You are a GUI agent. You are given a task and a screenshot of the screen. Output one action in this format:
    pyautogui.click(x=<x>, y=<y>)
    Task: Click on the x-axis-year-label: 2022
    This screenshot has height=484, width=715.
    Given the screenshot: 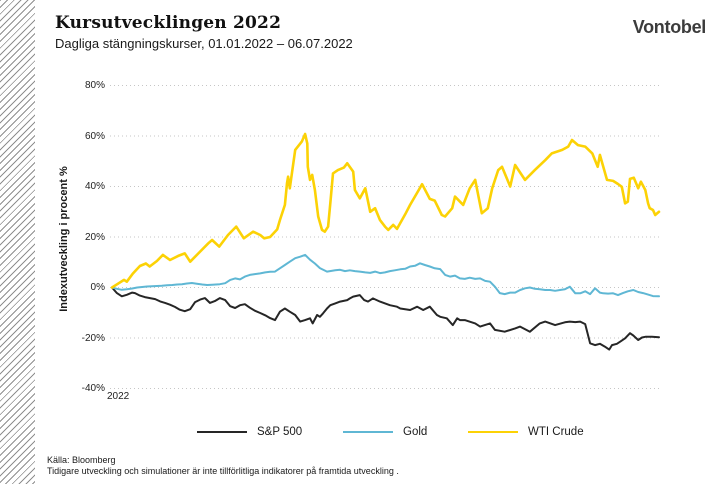 What is the action you would take?
    pyautogui.click(x=118, y=396)
    